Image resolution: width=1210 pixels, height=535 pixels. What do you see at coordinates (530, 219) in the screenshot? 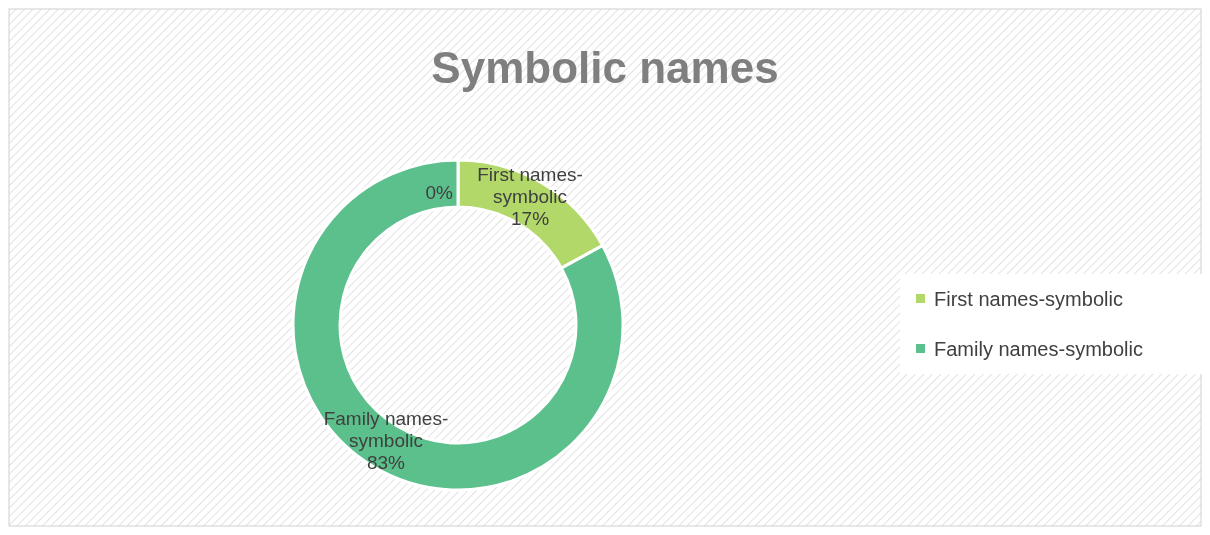
I see `data-label: 17%` at bounding box center [530, 219].